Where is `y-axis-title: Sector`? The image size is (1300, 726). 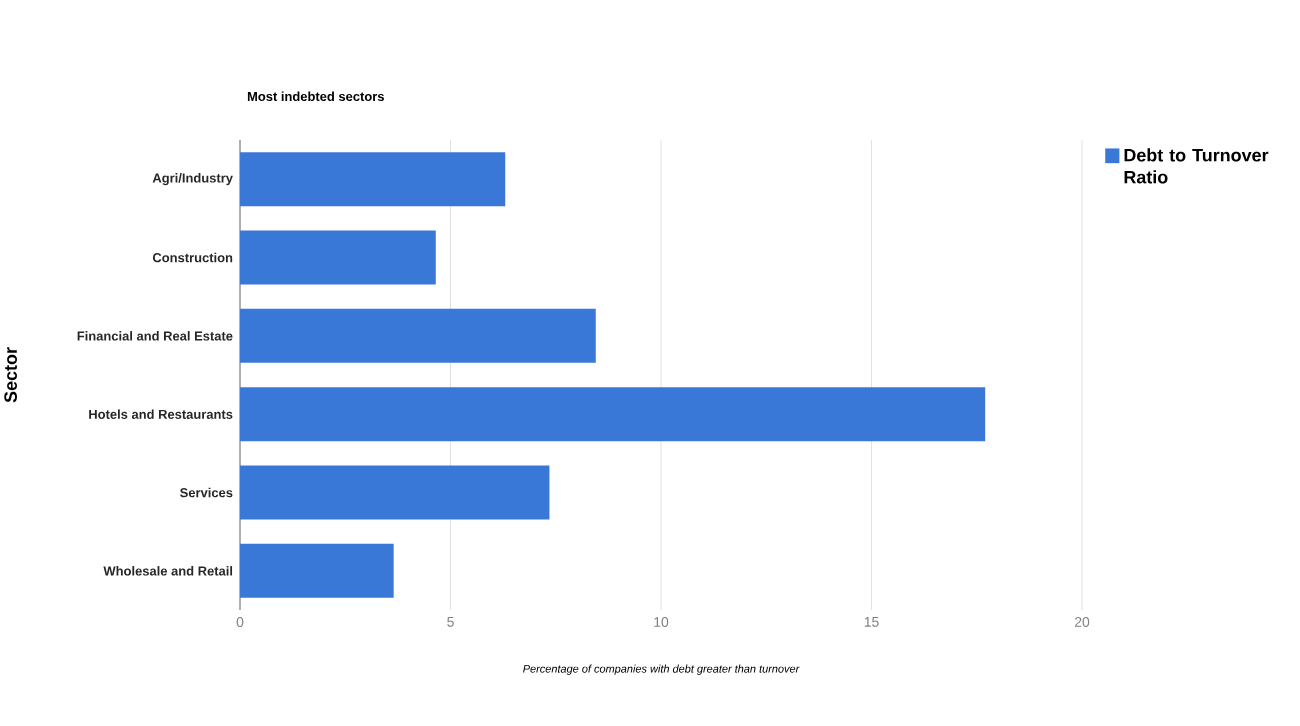
y-axis-title: Sector is located at coordinates (10, 375).